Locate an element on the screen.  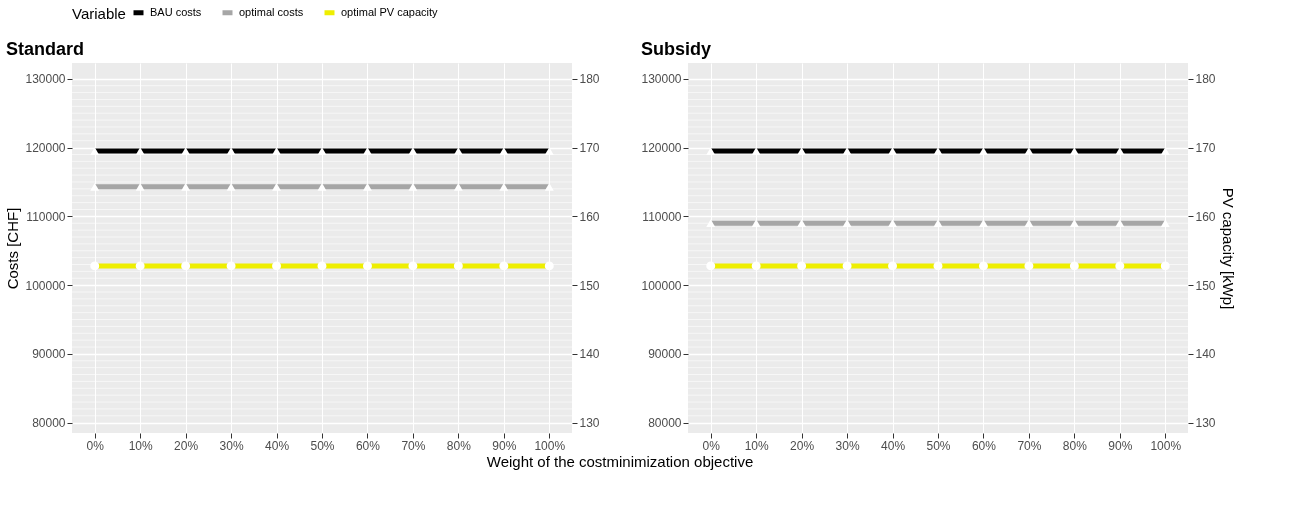
y2-axis-title: PV capacity [kWp] is located at coordinates (1228, 248).